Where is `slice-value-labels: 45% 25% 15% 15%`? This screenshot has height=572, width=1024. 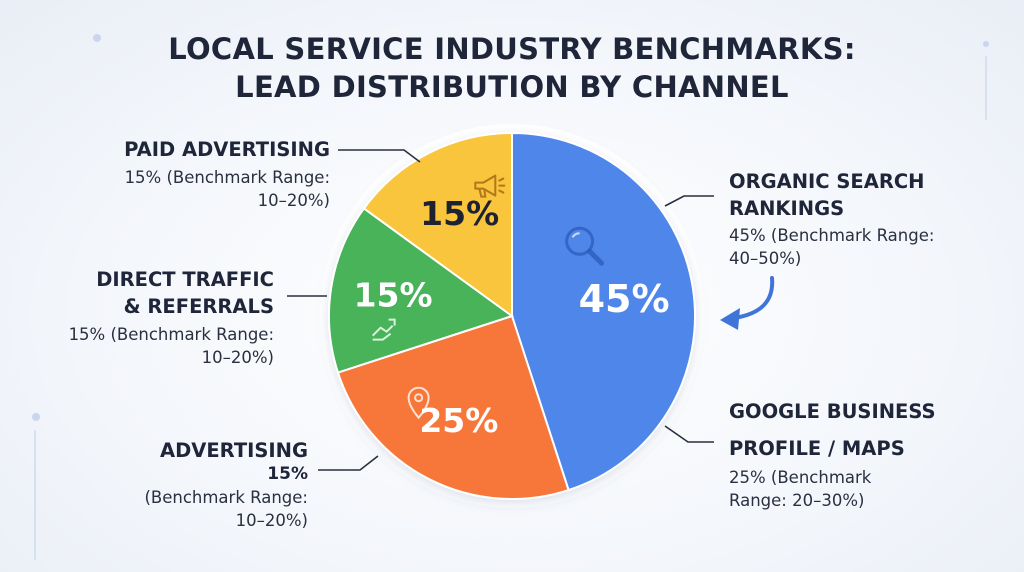 slice-value-labels: 45% 25% 15% 15% is located at coordinates (512, 317).